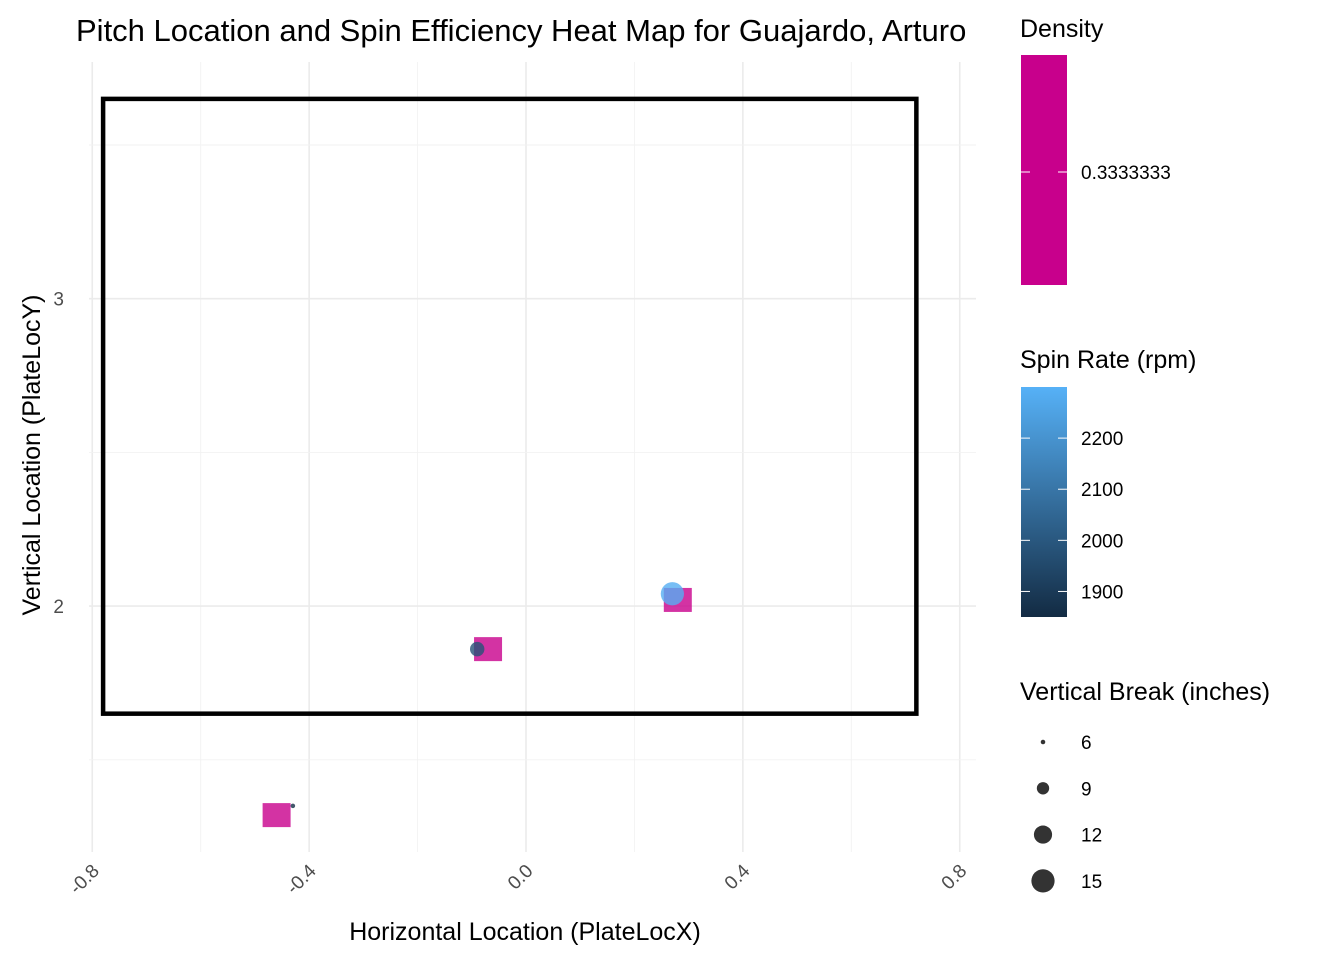  Describe the element at coordinates (1145, 785) in the screenshot. I see `vertical-break-legend: Vertical Break (inches) 6 9 12 15` at that location.